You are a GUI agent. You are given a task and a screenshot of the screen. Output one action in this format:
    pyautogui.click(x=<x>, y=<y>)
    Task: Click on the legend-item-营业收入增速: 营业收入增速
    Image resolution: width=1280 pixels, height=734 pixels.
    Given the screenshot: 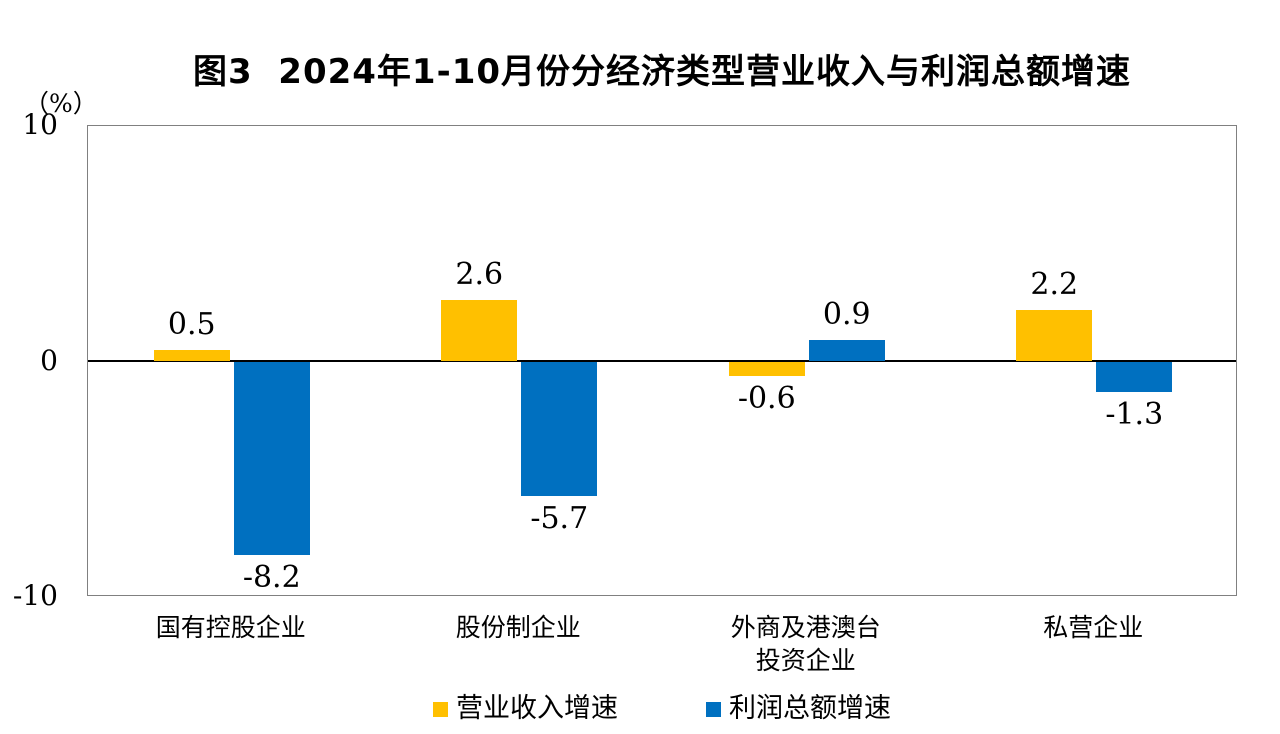 What is the action you would take?
    pyautogui.click(x=525, y=709)
    